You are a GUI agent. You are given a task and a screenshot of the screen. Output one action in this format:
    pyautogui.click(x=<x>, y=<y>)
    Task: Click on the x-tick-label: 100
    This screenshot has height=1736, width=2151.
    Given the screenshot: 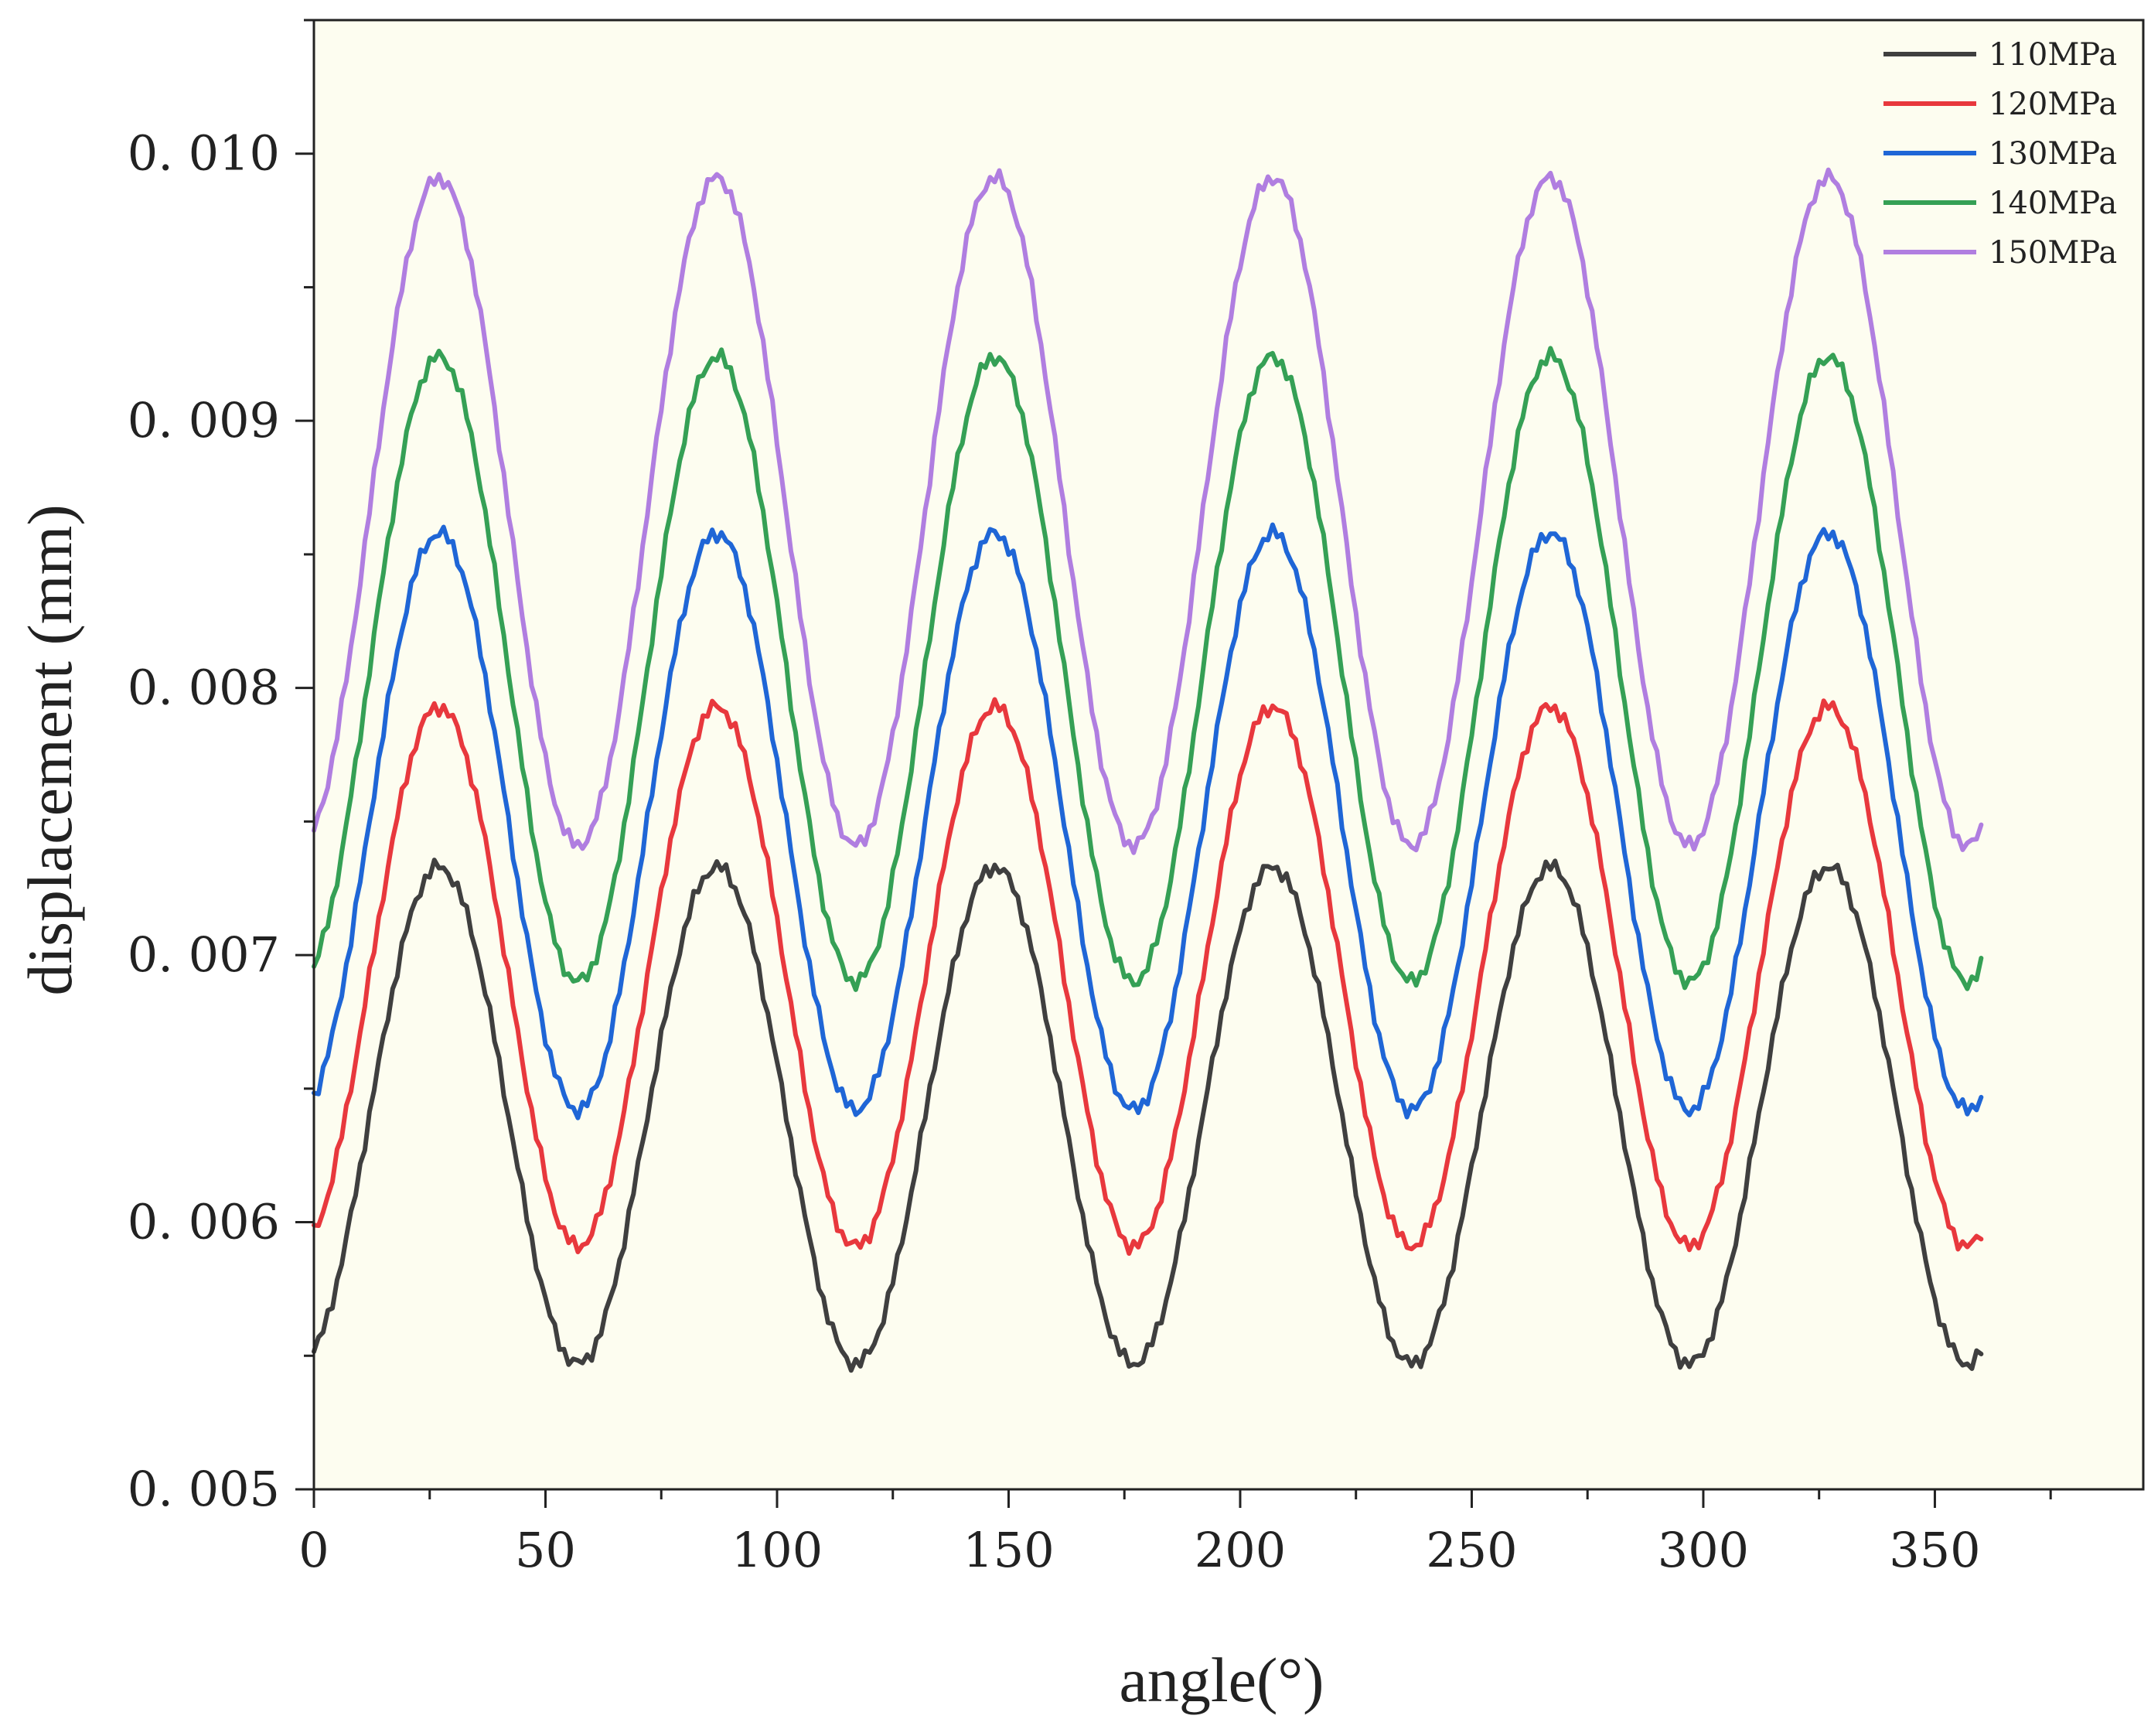 What is the action you would take?
    pyautogui.click(x=777, y=1550)
    